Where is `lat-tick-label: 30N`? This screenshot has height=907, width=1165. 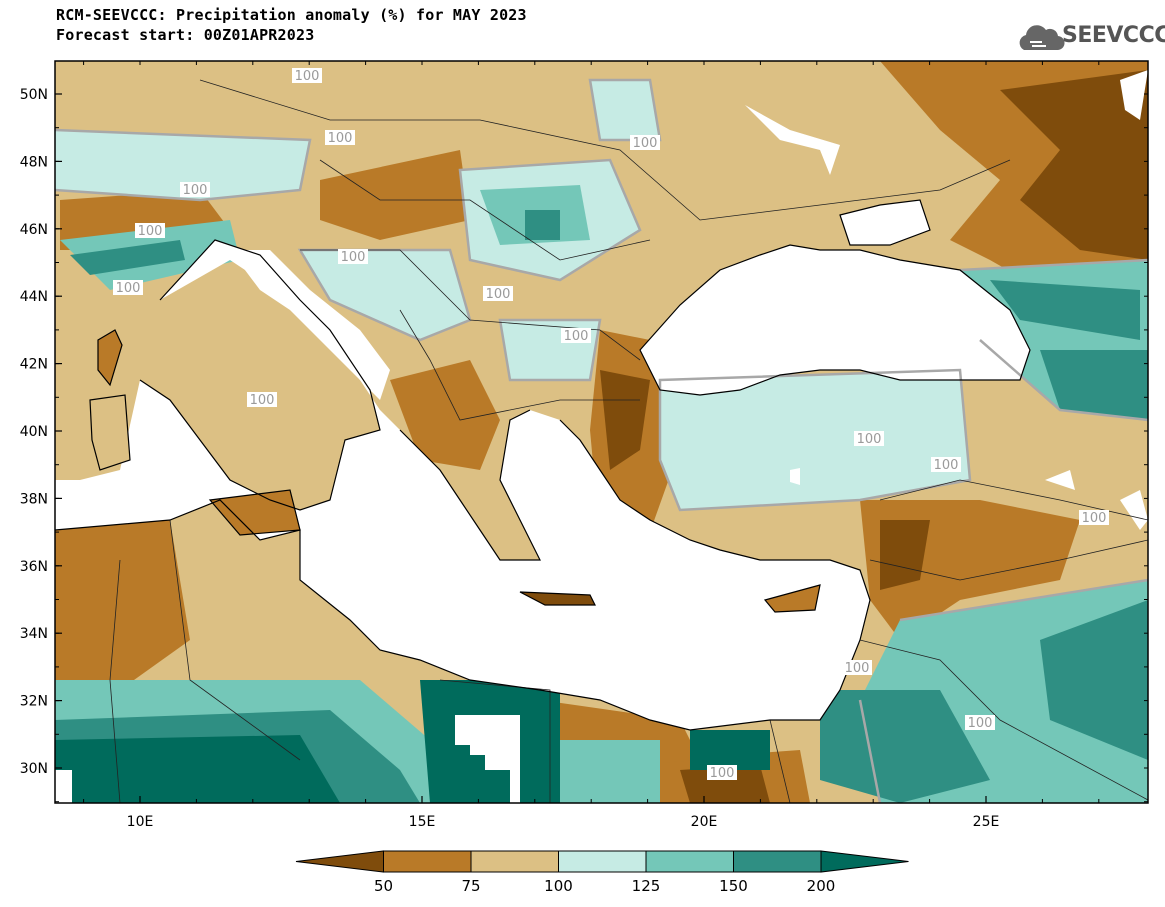
lat-tick-label: 30N is located at coordinates (34, 769).